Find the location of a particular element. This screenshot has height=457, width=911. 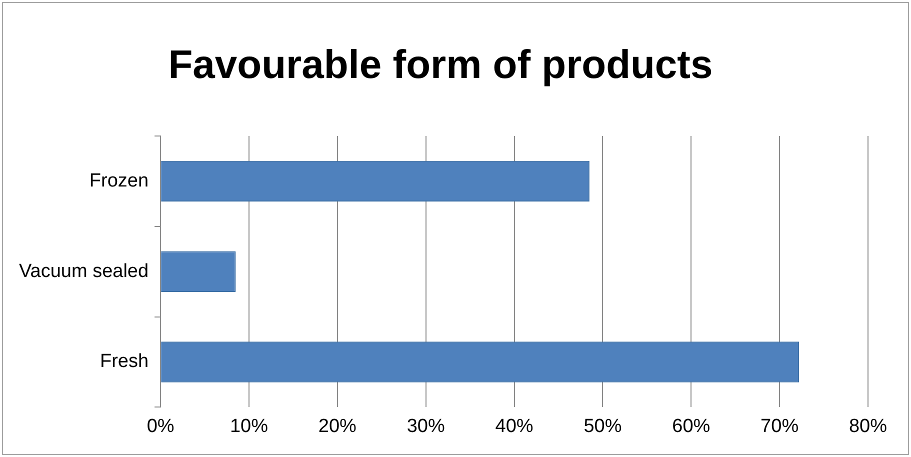

y-tick-label: Fresh is located at coordinates (124, 361).